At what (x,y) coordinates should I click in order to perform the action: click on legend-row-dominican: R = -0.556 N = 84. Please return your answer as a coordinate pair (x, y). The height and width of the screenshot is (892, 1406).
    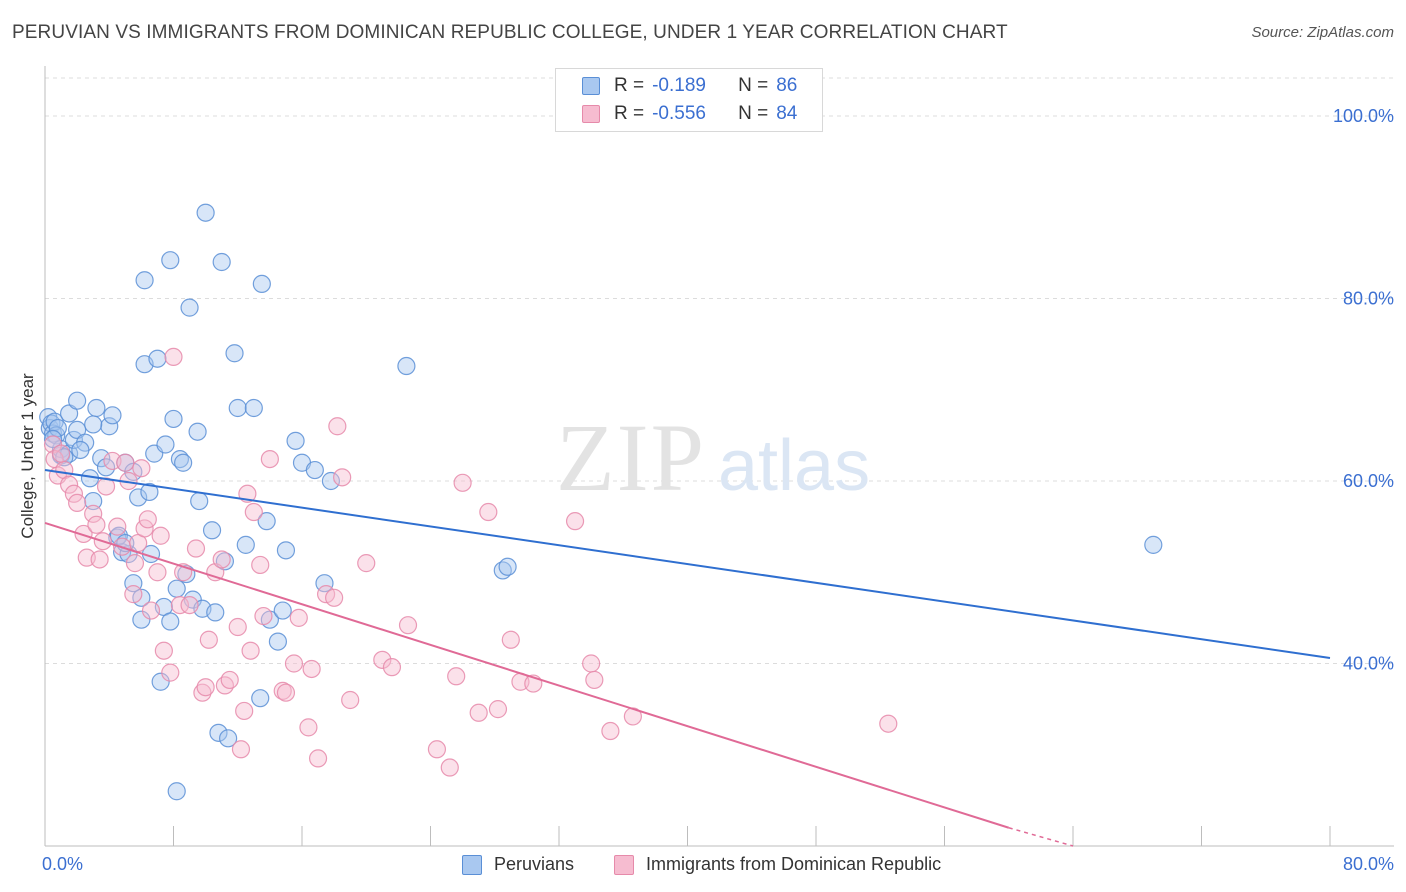
    Looking at the image, I should click on (689, 114).